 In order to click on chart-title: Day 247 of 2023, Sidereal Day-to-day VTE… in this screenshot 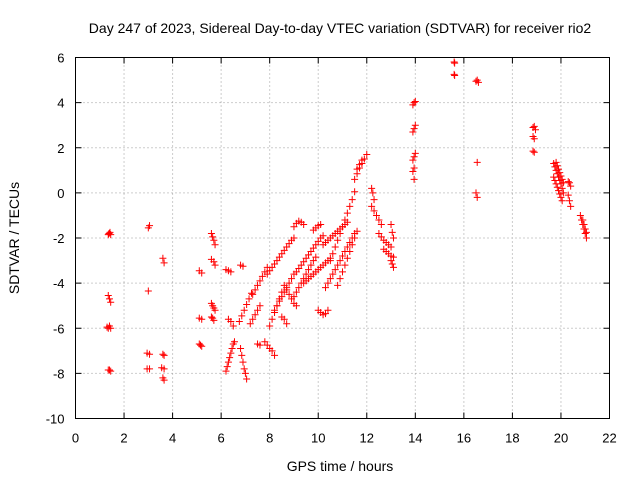, I will do `click(340, 28)`.